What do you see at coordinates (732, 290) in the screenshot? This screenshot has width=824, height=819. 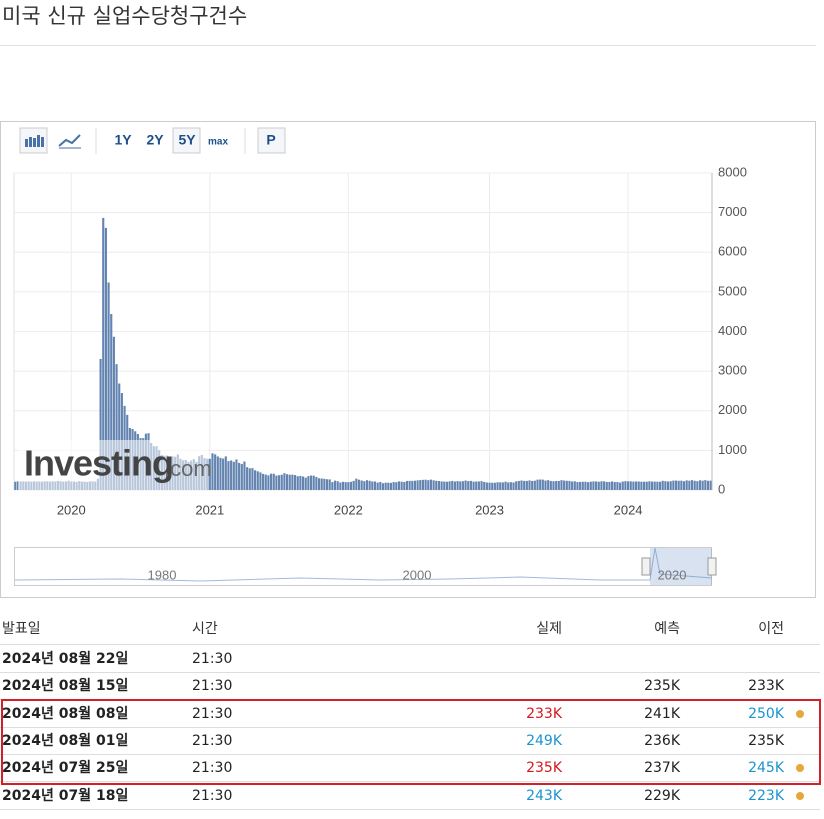 I see `y-tick-label: 5000` at bounding box center [732, 290].